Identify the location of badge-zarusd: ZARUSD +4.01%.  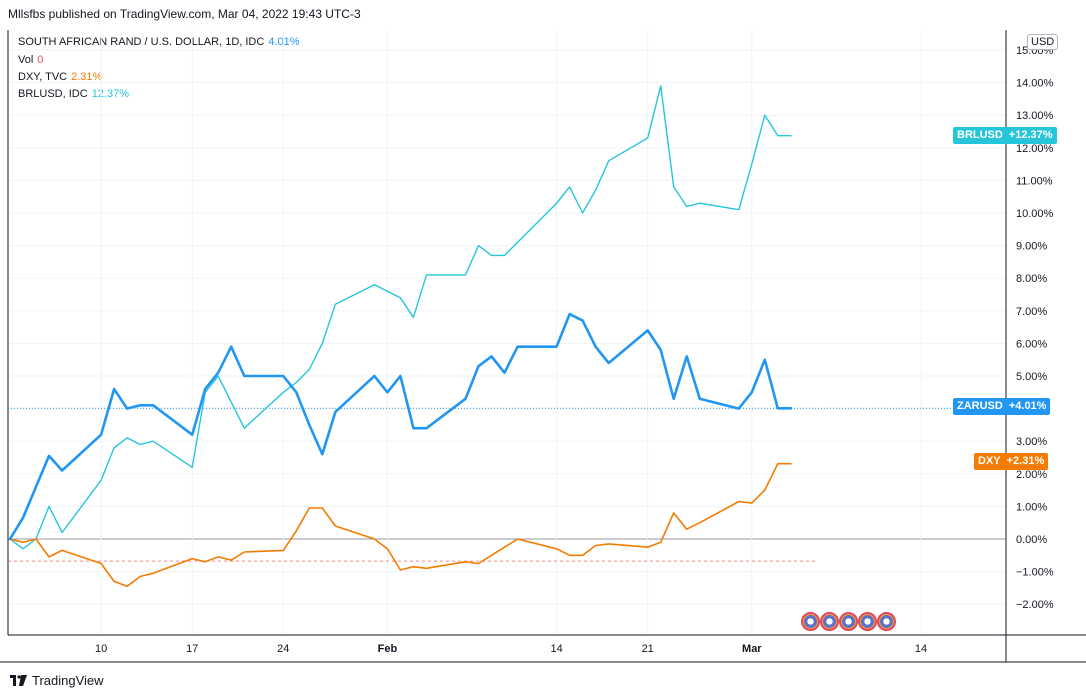
(1002, 406).